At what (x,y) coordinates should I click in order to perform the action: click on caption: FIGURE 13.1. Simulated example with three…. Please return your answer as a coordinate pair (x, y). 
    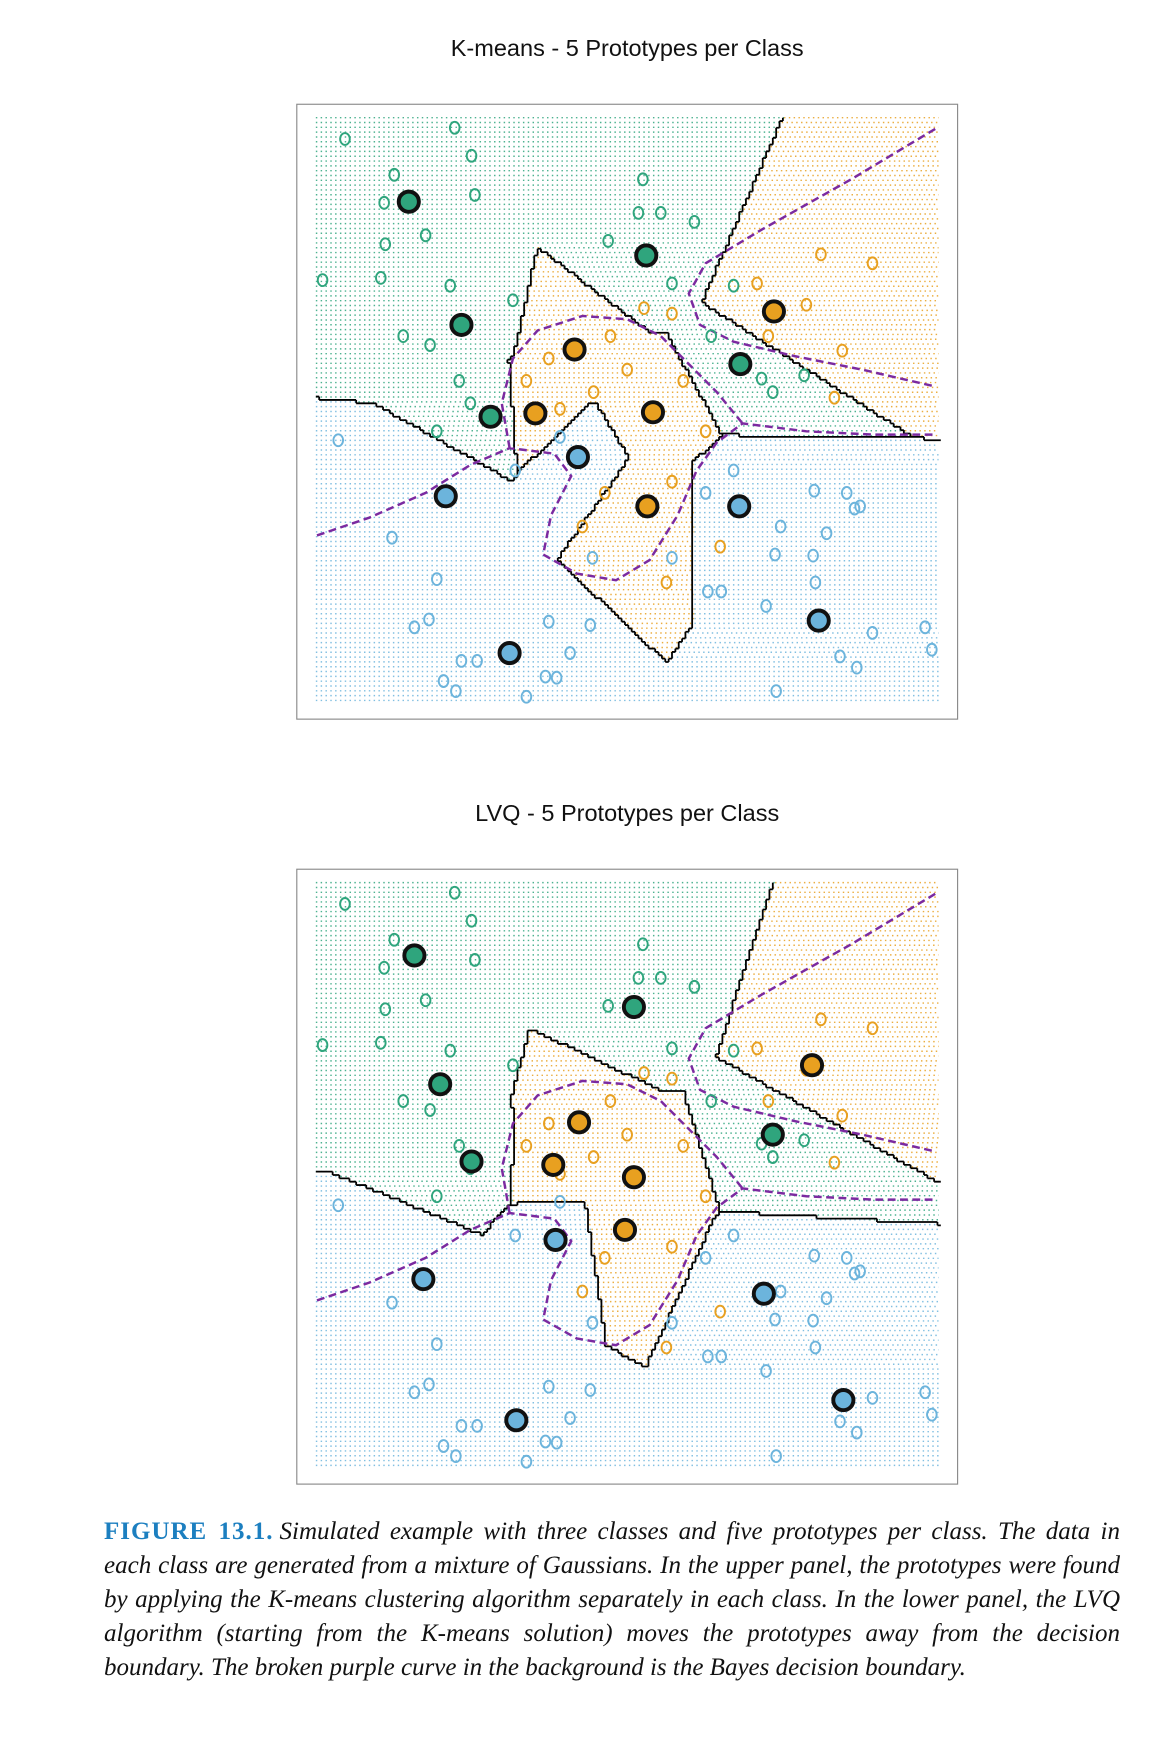
    Looking at the image, I should click on (612, 1600).